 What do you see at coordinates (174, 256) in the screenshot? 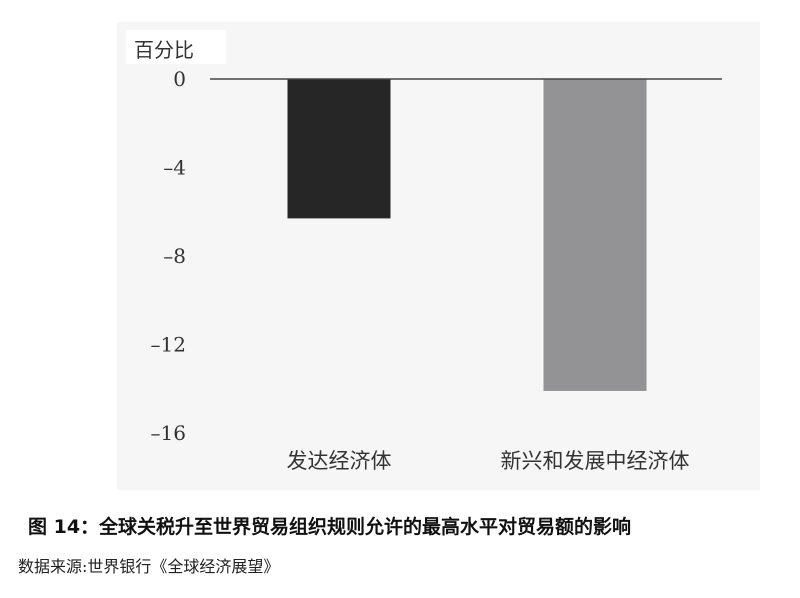
I see `y-tick-label: –8` at bounding box center [174, 256].